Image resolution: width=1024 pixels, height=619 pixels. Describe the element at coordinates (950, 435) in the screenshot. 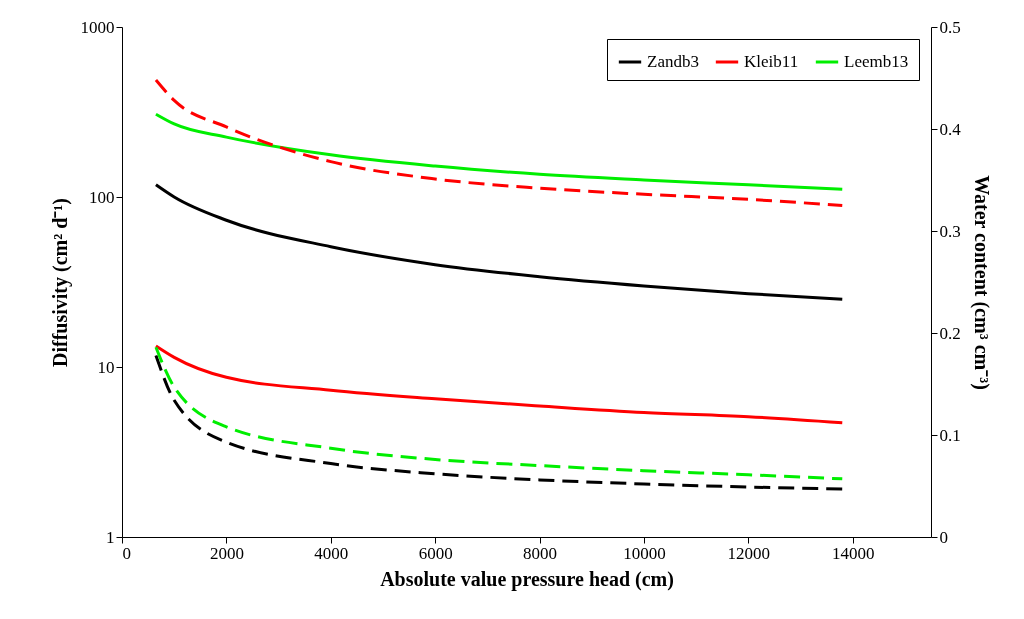

I see `y2-tick-label: 0.1` at that location.